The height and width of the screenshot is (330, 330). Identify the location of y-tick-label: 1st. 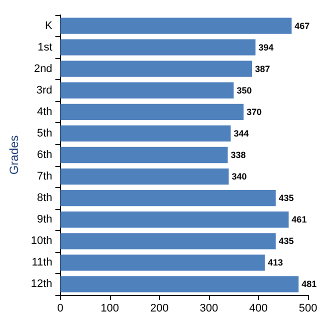
(45, 47).